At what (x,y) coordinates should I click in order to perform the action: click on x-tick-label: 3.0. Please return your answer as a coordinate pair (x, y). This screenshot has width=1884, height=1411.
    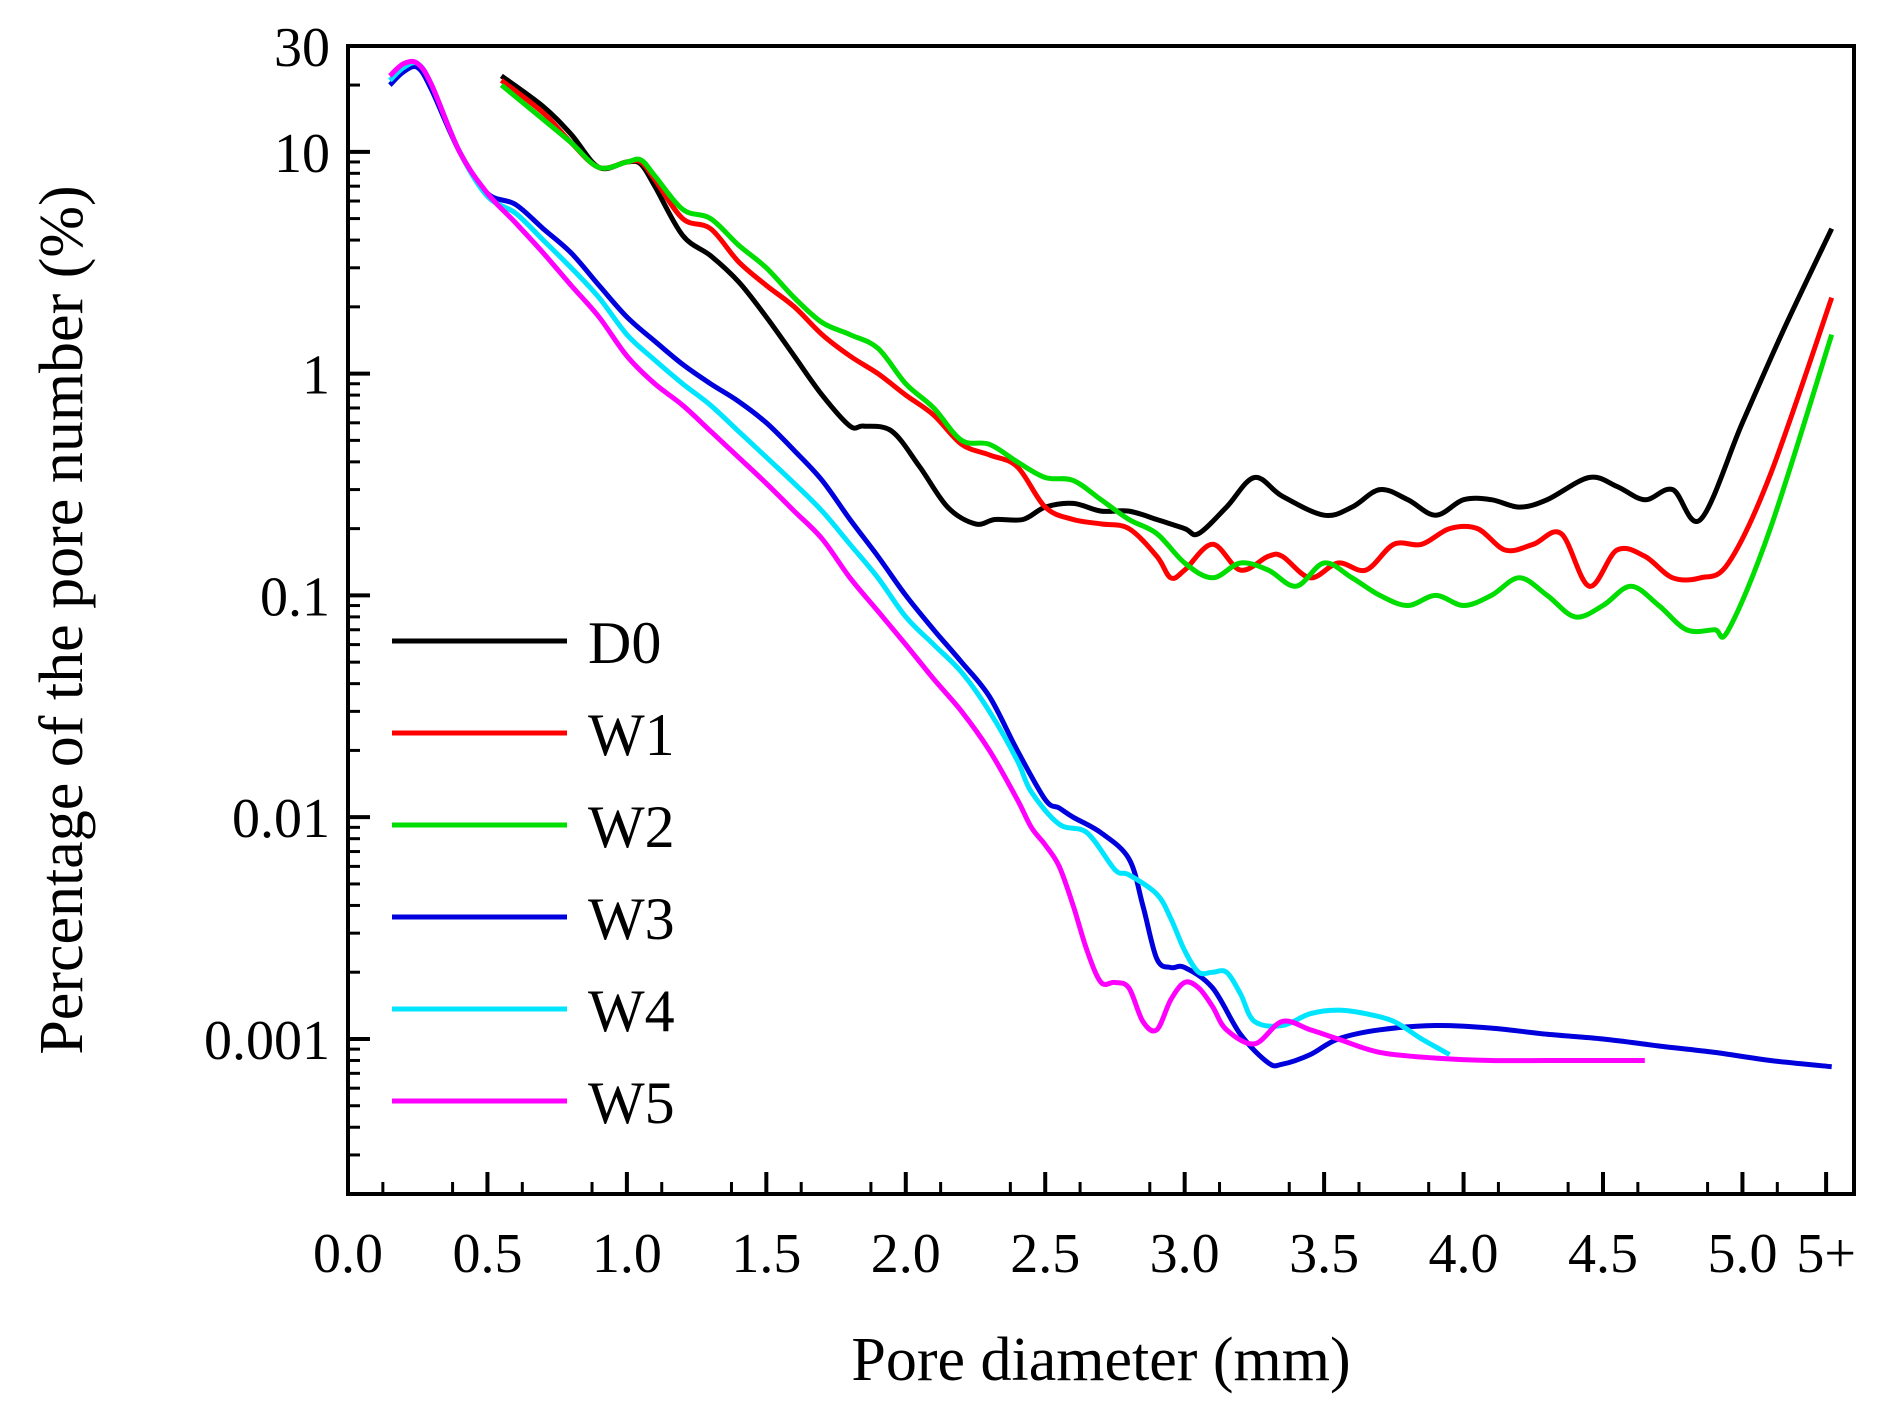
    Looking at the image, I should click on (1185, 1254).